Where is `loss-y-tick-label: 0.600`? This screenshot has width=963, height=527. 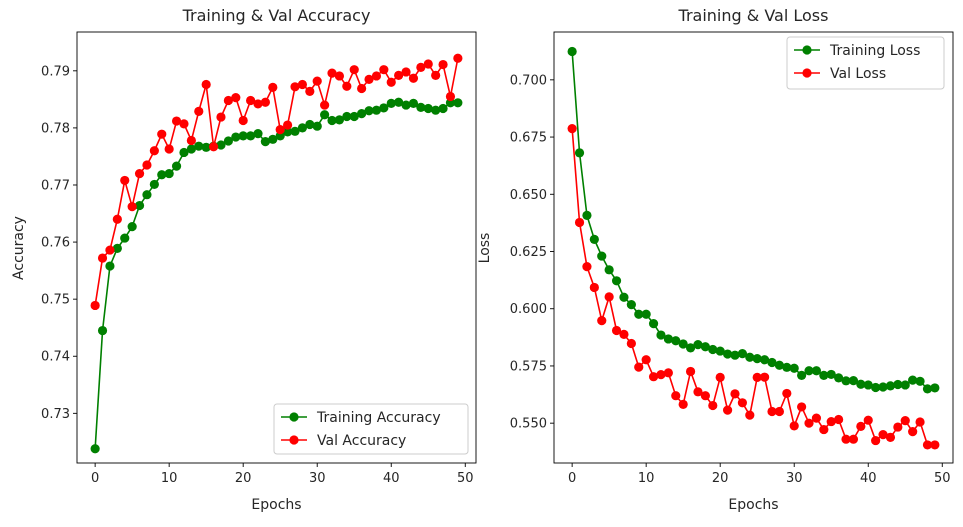
loss-y-tick-label: 0.600 is located at coordinates (528, 309).